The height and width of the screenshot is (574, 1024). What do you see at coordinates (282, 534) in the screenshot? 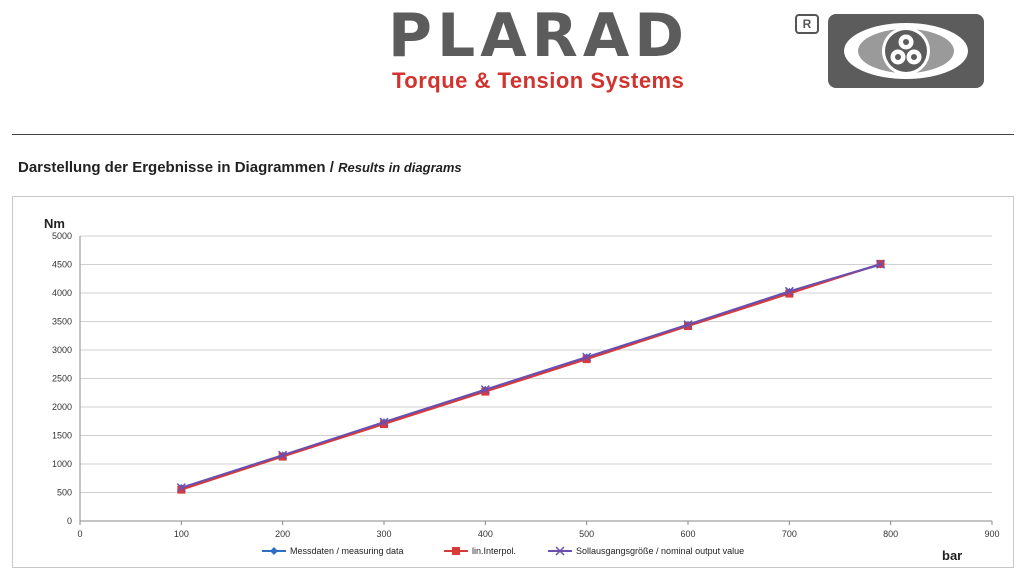
I see `x-tick-label: 200` at bounding box center [282, 534].